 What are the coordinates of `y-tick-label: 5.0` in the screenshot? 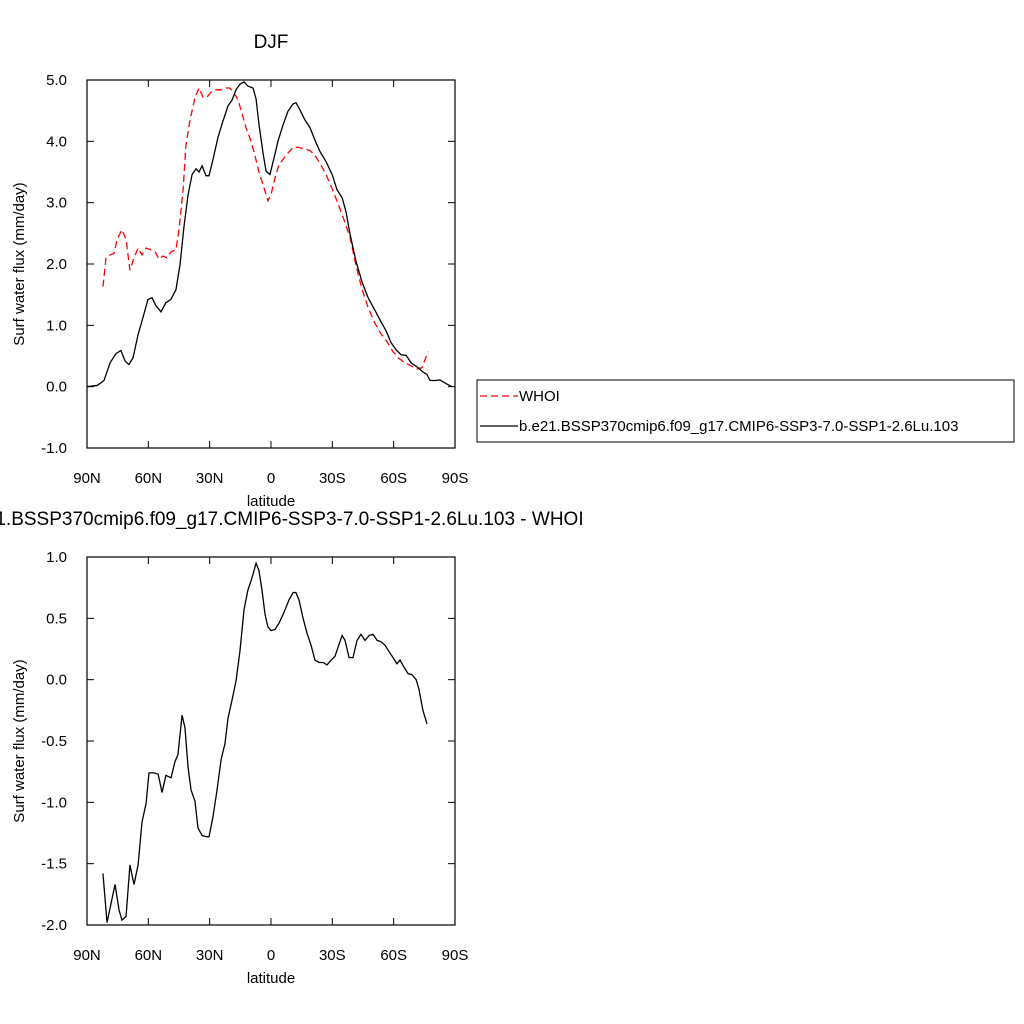 It's located at (56, 80).